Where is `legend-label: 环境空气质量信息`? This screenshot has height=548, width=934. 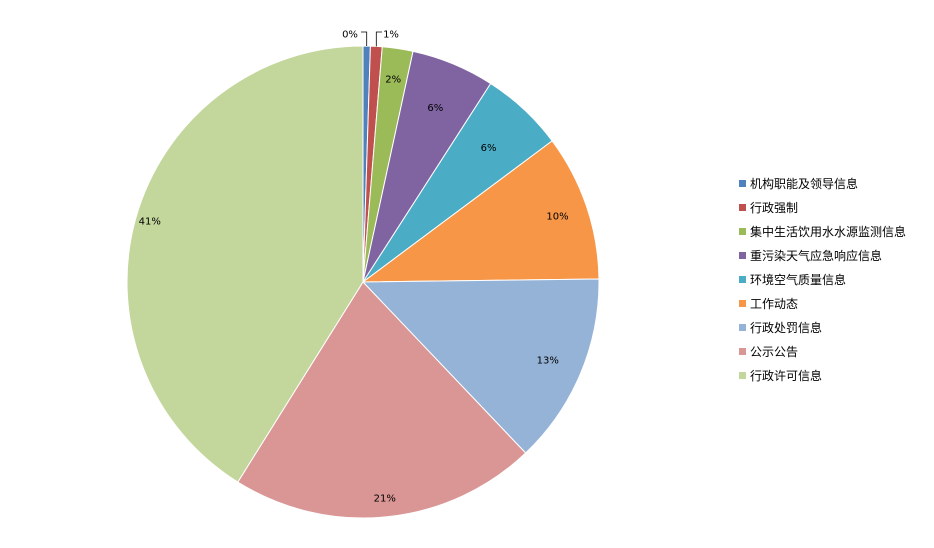
legend-label: 环境空气质量信息 is located at coordinates (798, 279).